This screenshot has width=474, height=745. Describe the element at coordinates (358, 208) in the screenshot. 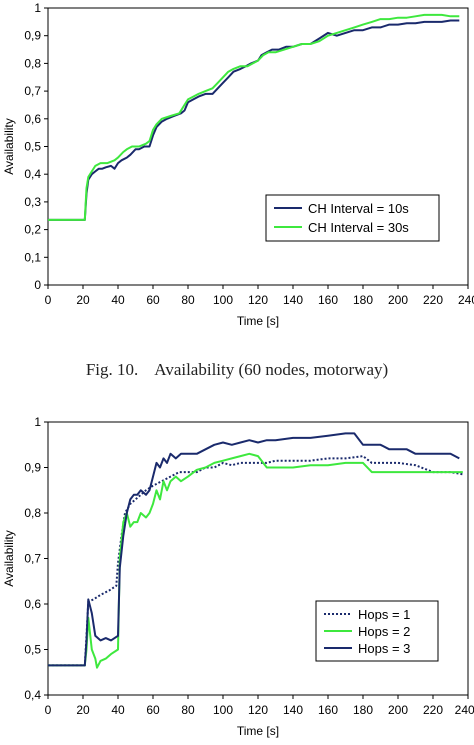

I see `legend-label: CH Interval = 10s` at that location.